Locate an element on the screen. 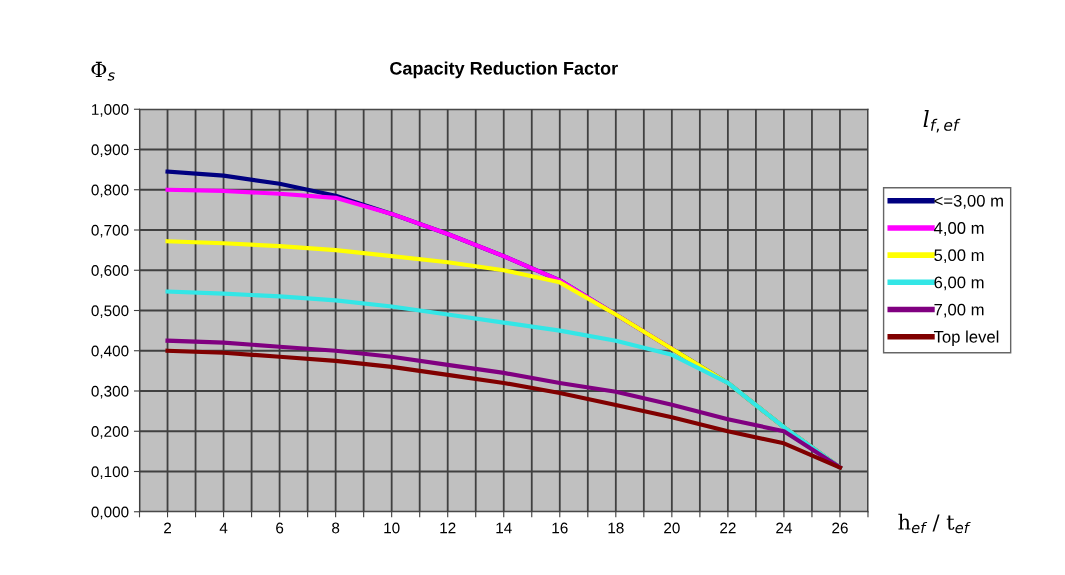 The image size is (1065, 575). x-tick-label: 12 is located at coordinates (448, 528).